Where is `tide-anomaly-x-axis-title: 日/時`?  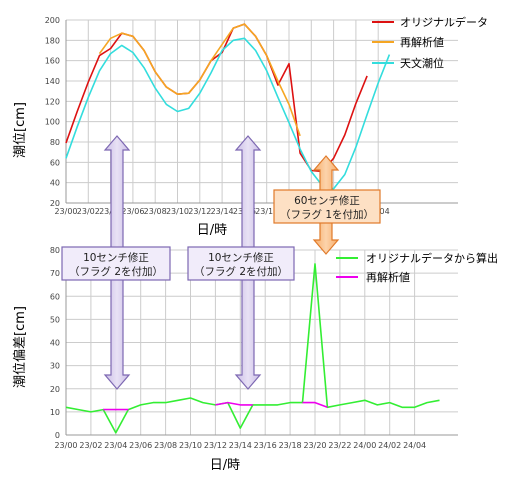 tide-anomaly-x-axis-title: 日/時 is located at coordinates (225, 465).